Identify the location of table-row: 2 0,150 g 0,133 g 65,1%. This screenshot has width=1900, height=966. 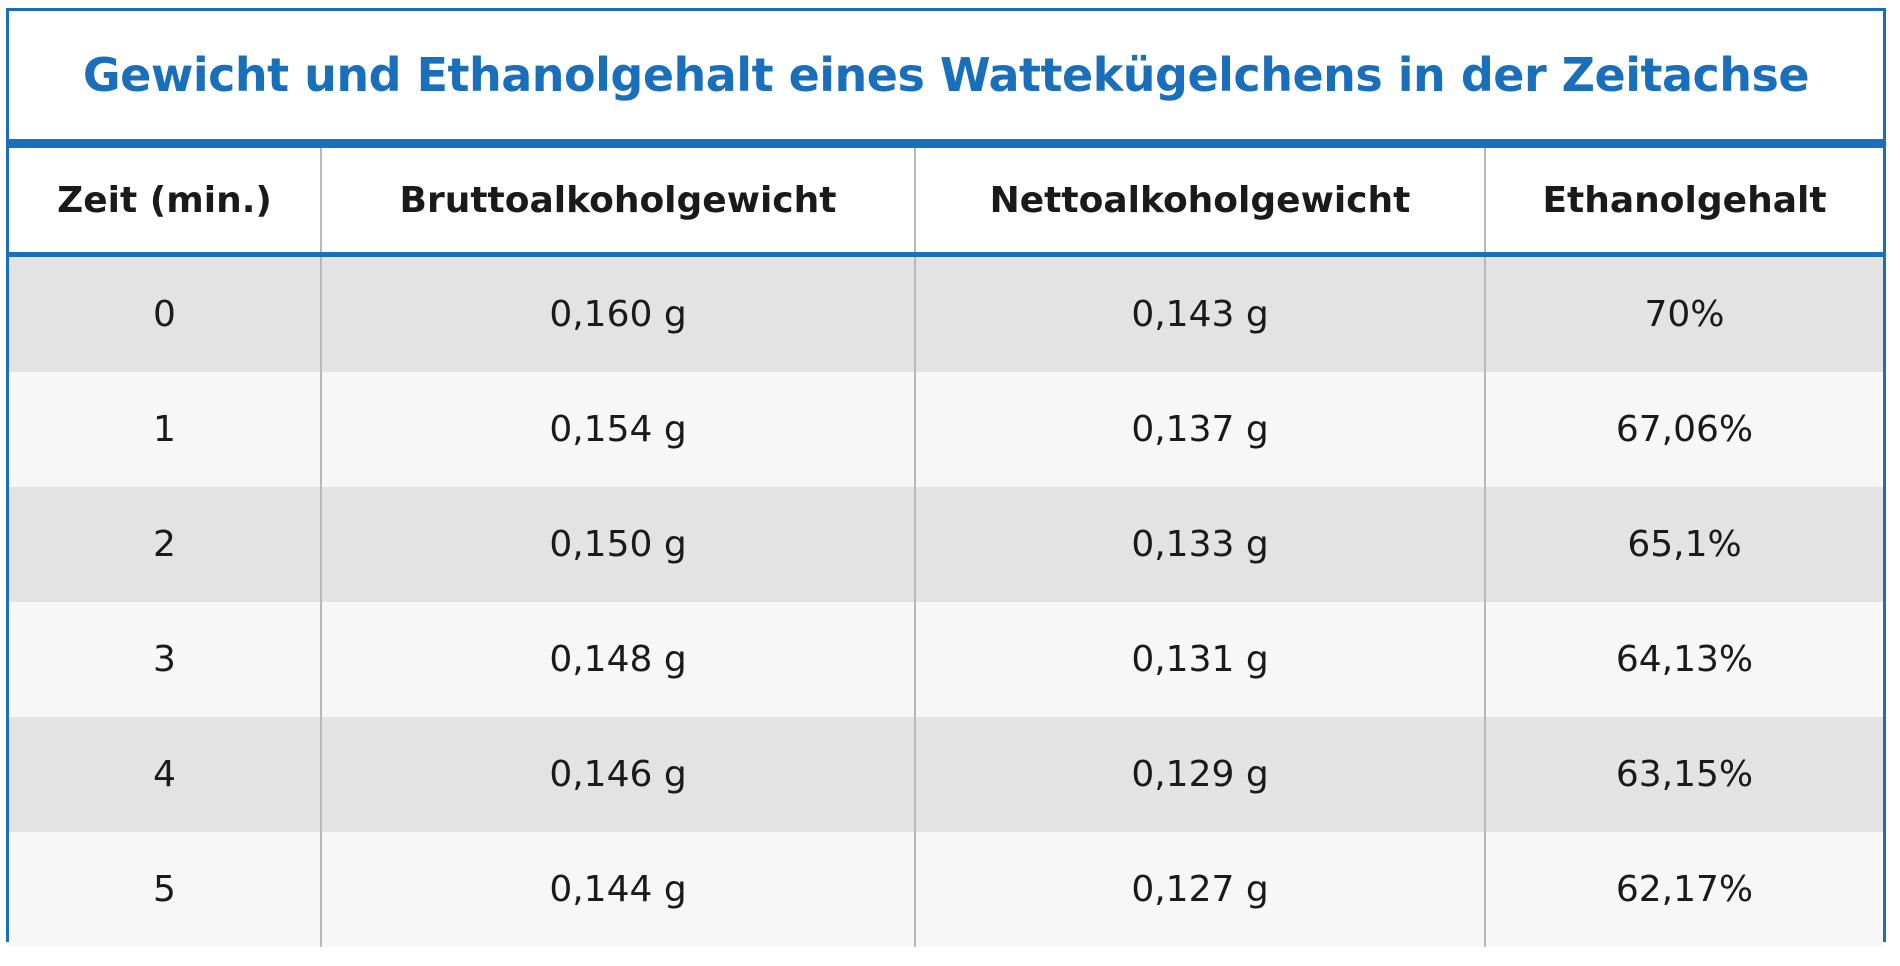
(946, 544).